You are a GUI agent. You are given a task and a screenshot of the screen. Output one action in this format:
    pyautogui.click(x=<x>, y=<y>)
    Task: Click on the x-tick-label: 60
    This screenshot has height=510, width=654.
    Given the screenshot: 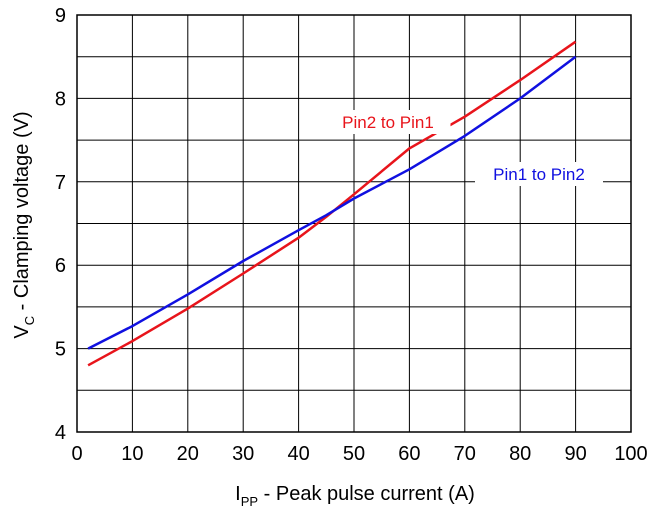 What is the action you would take?
    pyautogui.click(x=409, y=454)
    